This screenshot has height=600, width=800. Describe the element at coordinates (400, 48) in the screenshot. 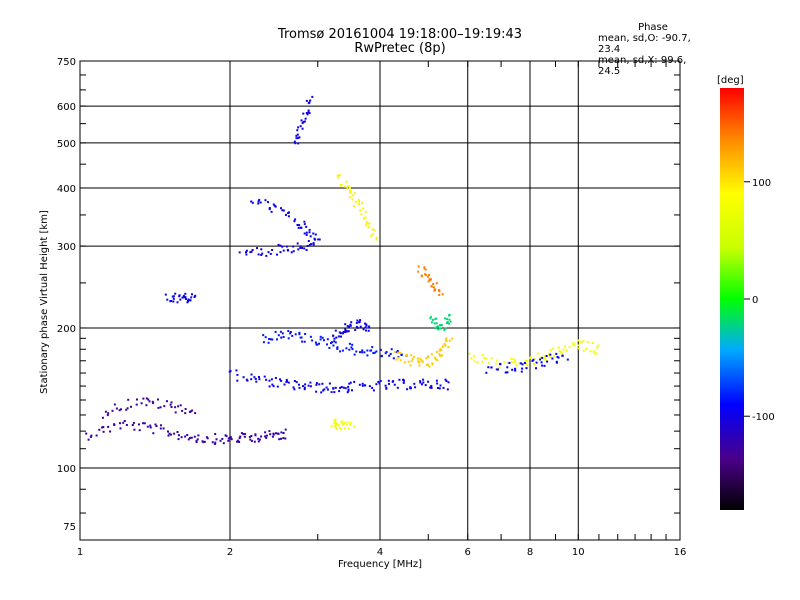

I see `chart-subtitle: RwPretec (8p)` at that location.